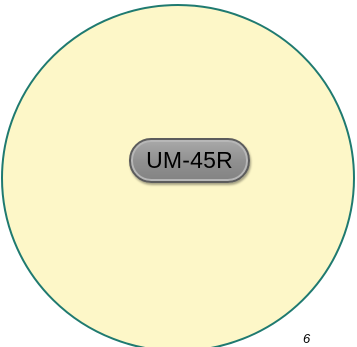 Image resolution: width=357 pixels, height=347 pixels. I want to click on node-pill: UM-45R, so click(189, 160).